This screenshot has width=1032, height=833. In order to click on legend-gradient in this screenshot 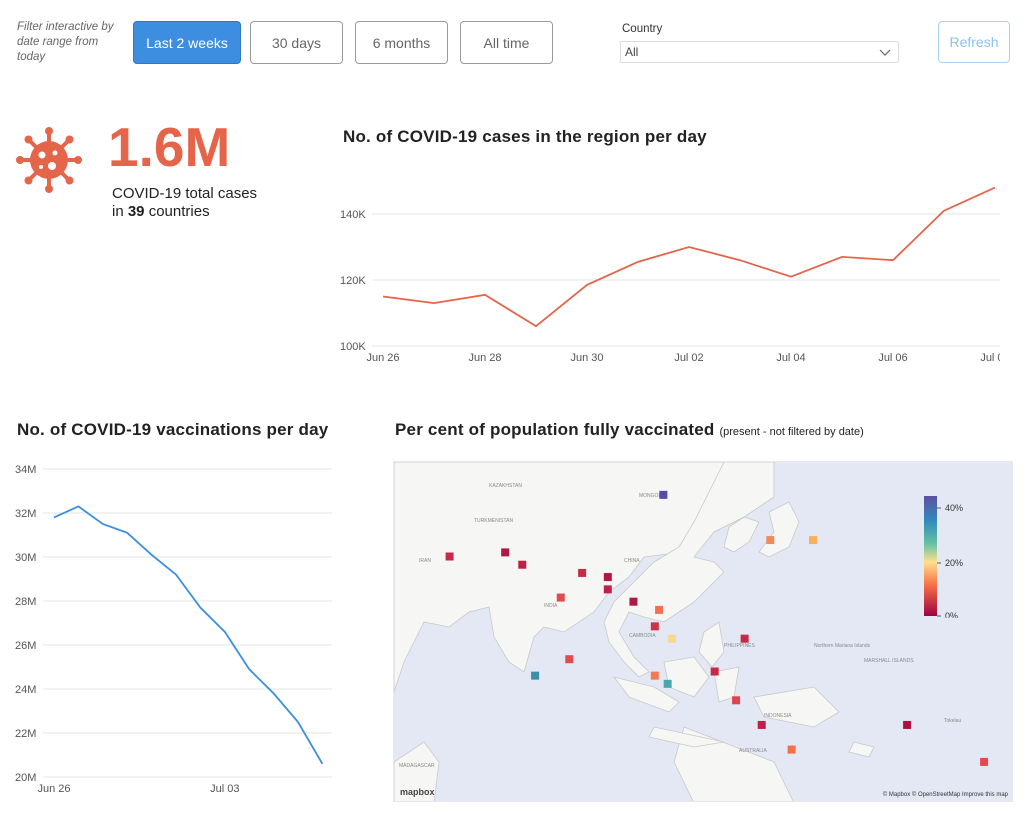, I will do `click(930, 556)`.